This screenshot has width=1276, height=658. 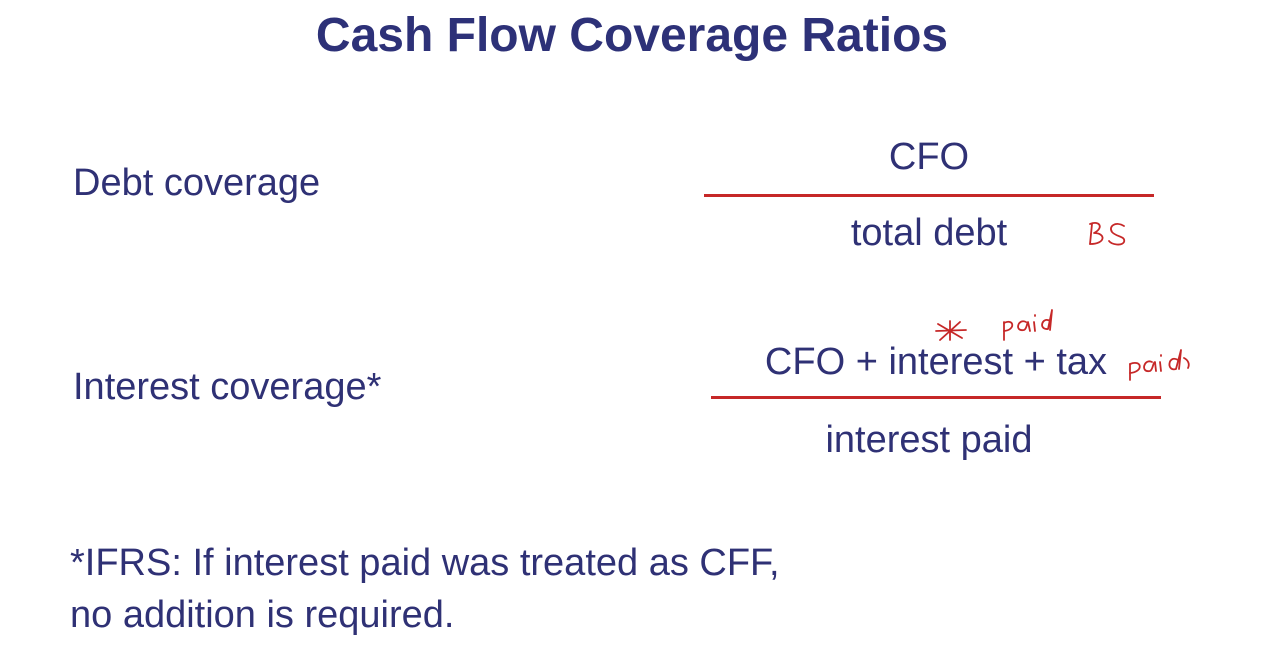 What do you see at coordinates (632, 35) in the screenshot?
I see `slide-title: Cash Flow Coverage Ratios` at bounding box center [632, 35].